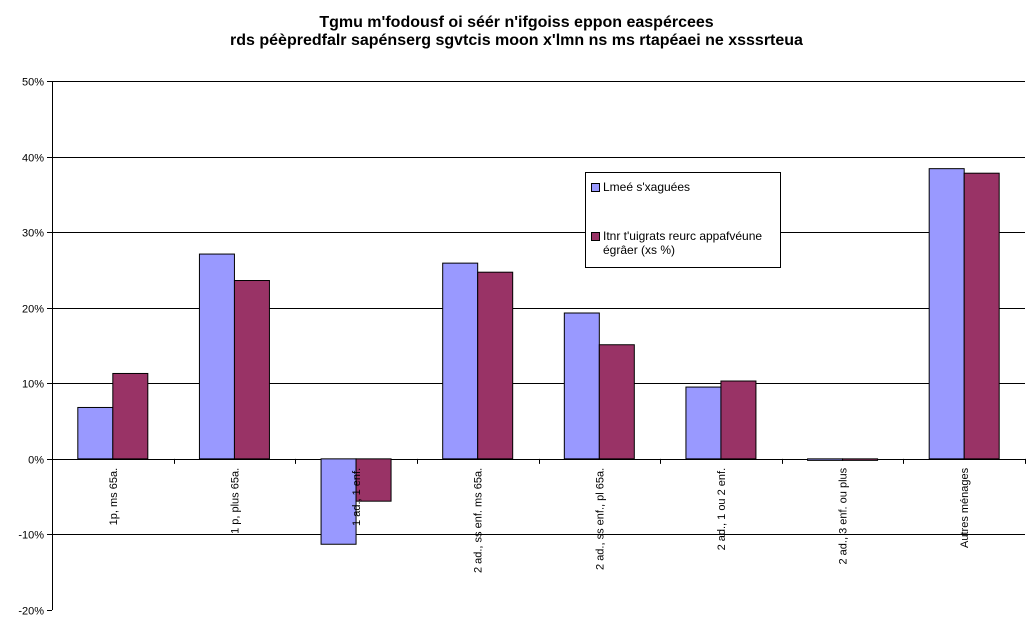 This screenshot has height=633, width=1033. Describe the element at coordinates (844, 515) in the screenshot. I see `x-tick-label: 2 ad., 3 enf. ou plus` at that location.